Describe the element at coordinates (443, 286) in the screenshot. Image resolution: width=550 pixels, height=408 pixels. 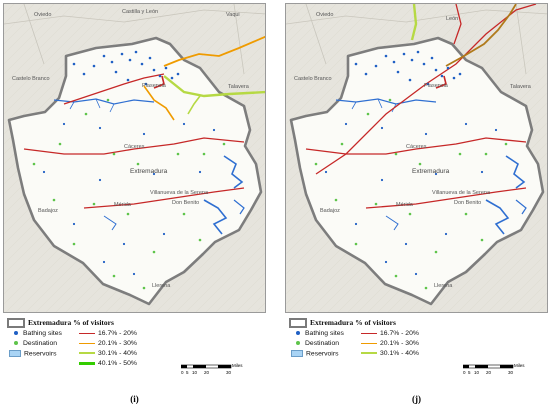
I see `place-label: Llerena` at that location.